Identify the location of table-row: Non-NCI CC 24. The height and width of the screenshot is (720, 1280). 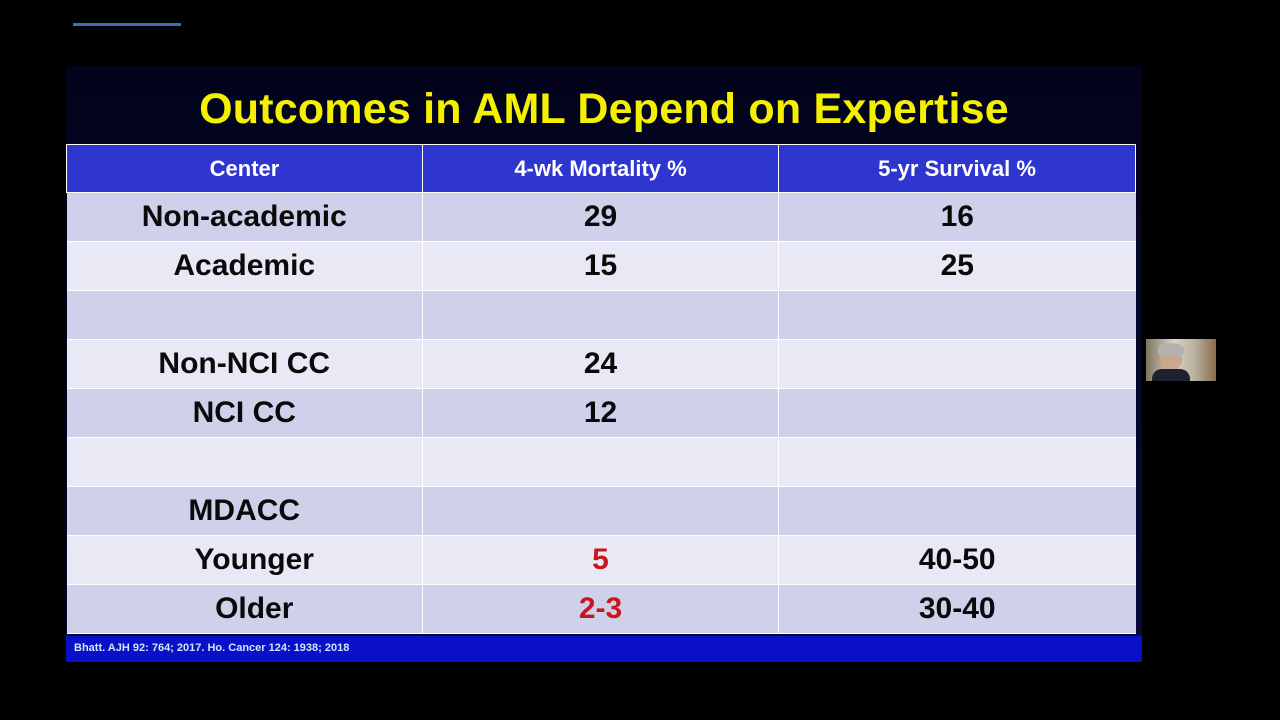
(601, 364).